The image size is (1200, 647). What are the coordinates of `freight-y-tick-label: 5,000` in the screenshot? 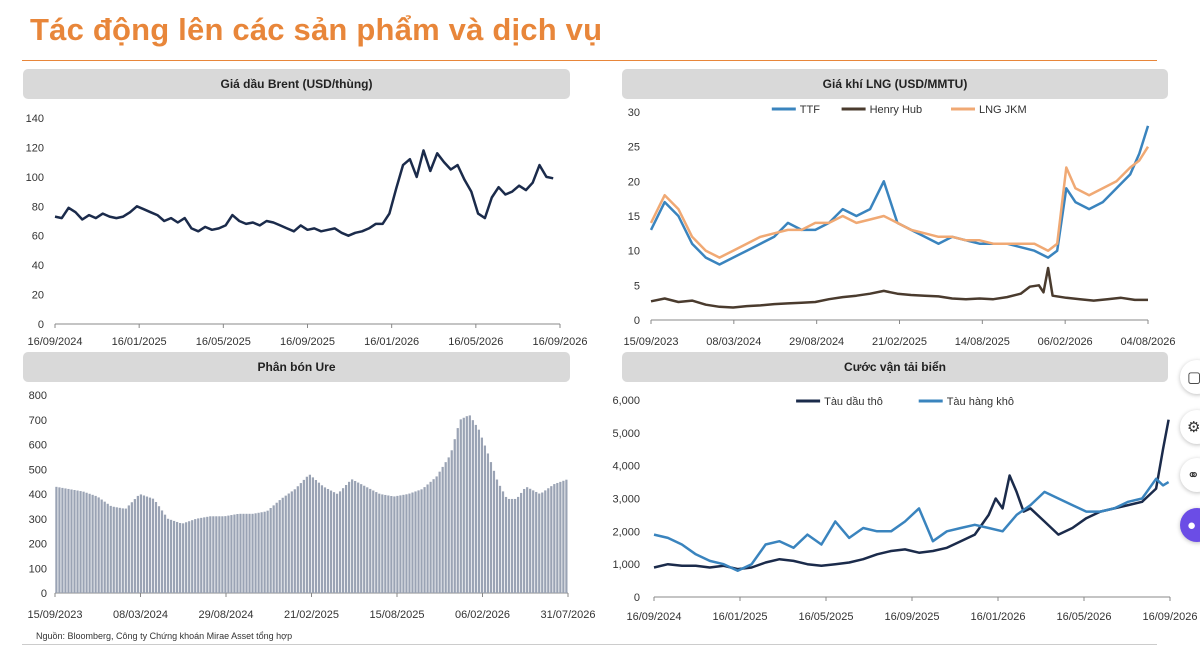 It's located at (626, 434).